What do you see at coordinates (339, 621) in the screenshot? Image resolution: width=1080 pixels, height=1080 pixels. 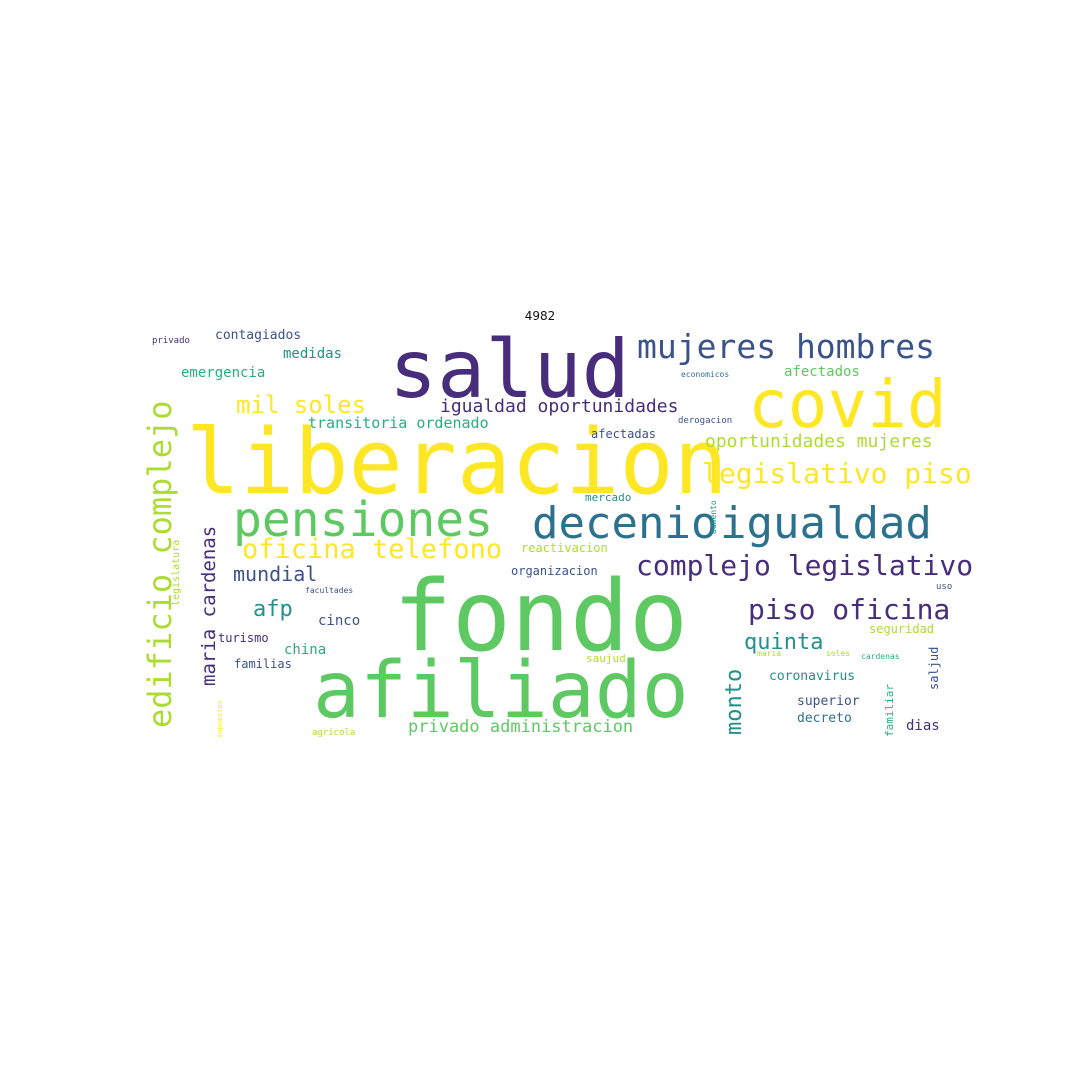 I see `word-cinco: cinco` at bounding box center [339, 621].